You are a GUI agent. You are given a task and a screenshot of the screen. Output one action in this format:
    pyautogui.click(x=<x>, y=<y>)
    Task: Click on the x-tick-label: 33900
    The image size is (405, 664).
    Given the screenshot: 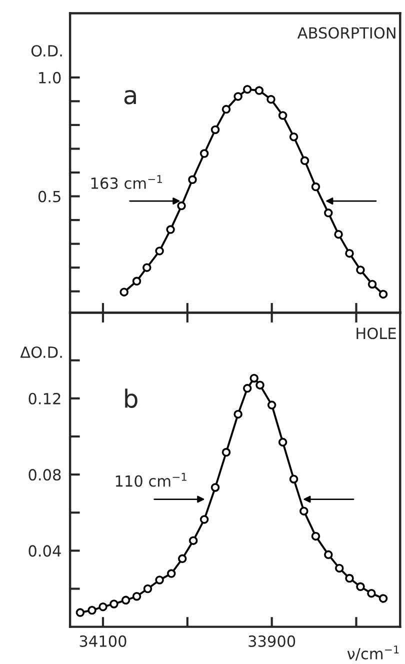 What is the action you would take?
    pyautogui.click(x=272, y=641)
    